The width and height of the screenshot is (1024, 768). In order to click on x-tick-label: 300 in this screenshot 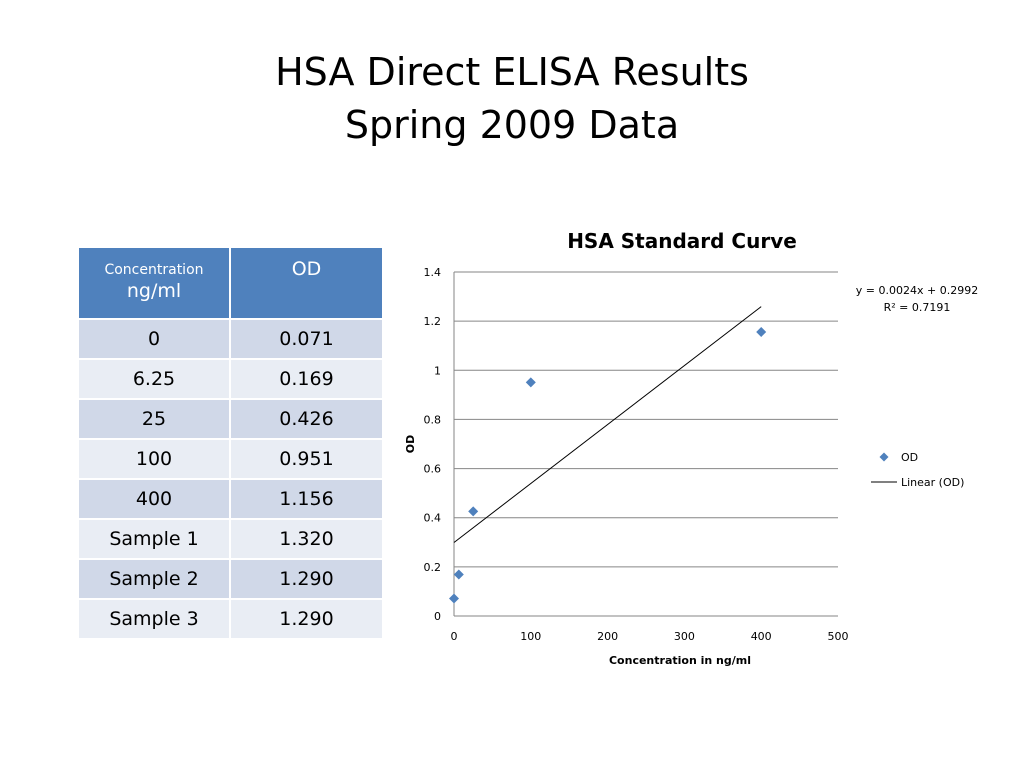, I will do `click(684, 636)`.